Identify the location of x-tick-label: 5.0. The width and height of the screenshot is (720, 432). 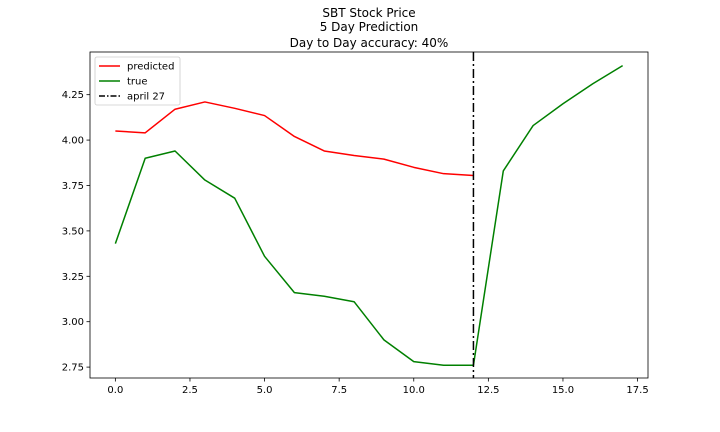
(265, 390).